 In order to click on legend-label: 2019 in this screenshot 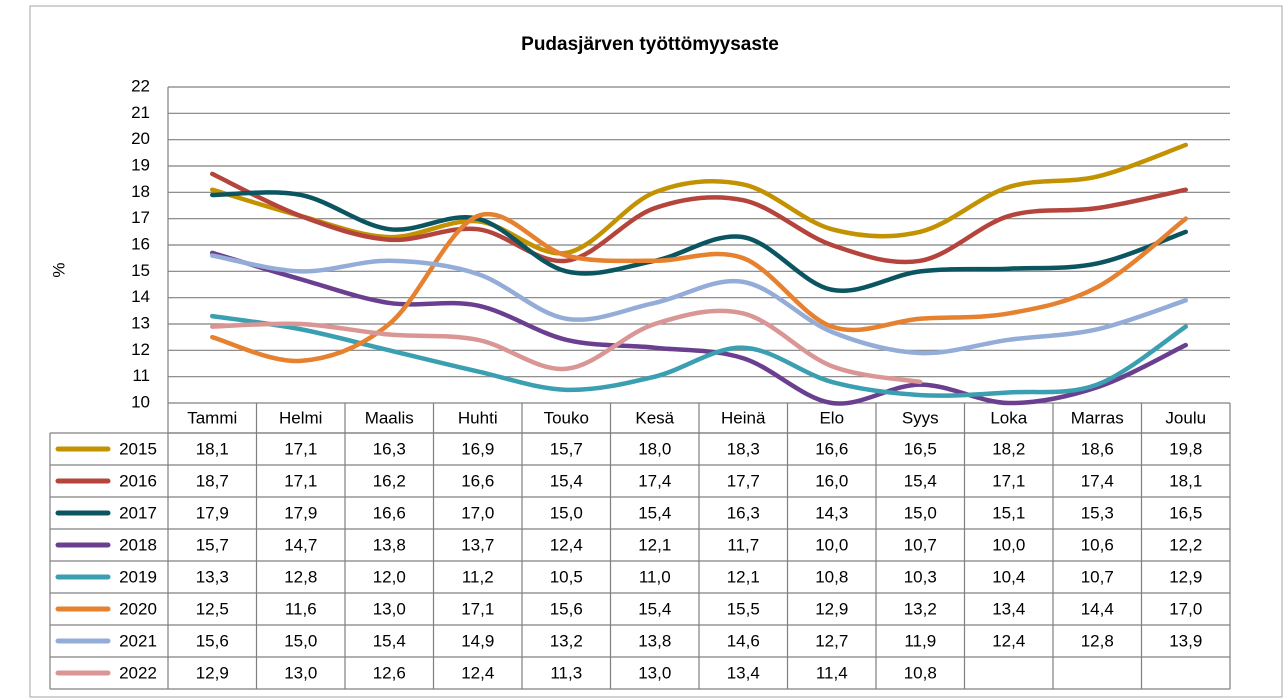, I will do `click(138, 576)`.